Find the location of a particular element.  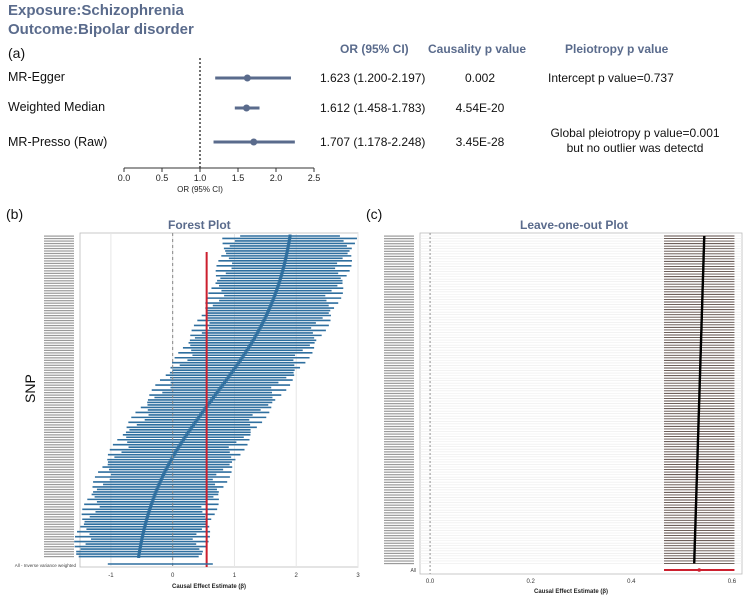

x-tick-label: 1.5 is located at coordinates (238, 178).